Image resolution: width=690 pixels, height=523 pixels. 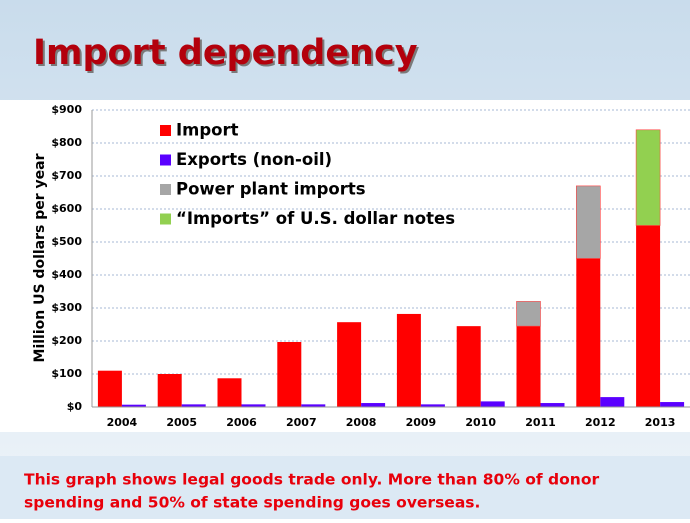 What do you see at coordinates (660, 422) in the screenshot?
I see `x-tick-label: 2013` at bounding box center [660, 422].